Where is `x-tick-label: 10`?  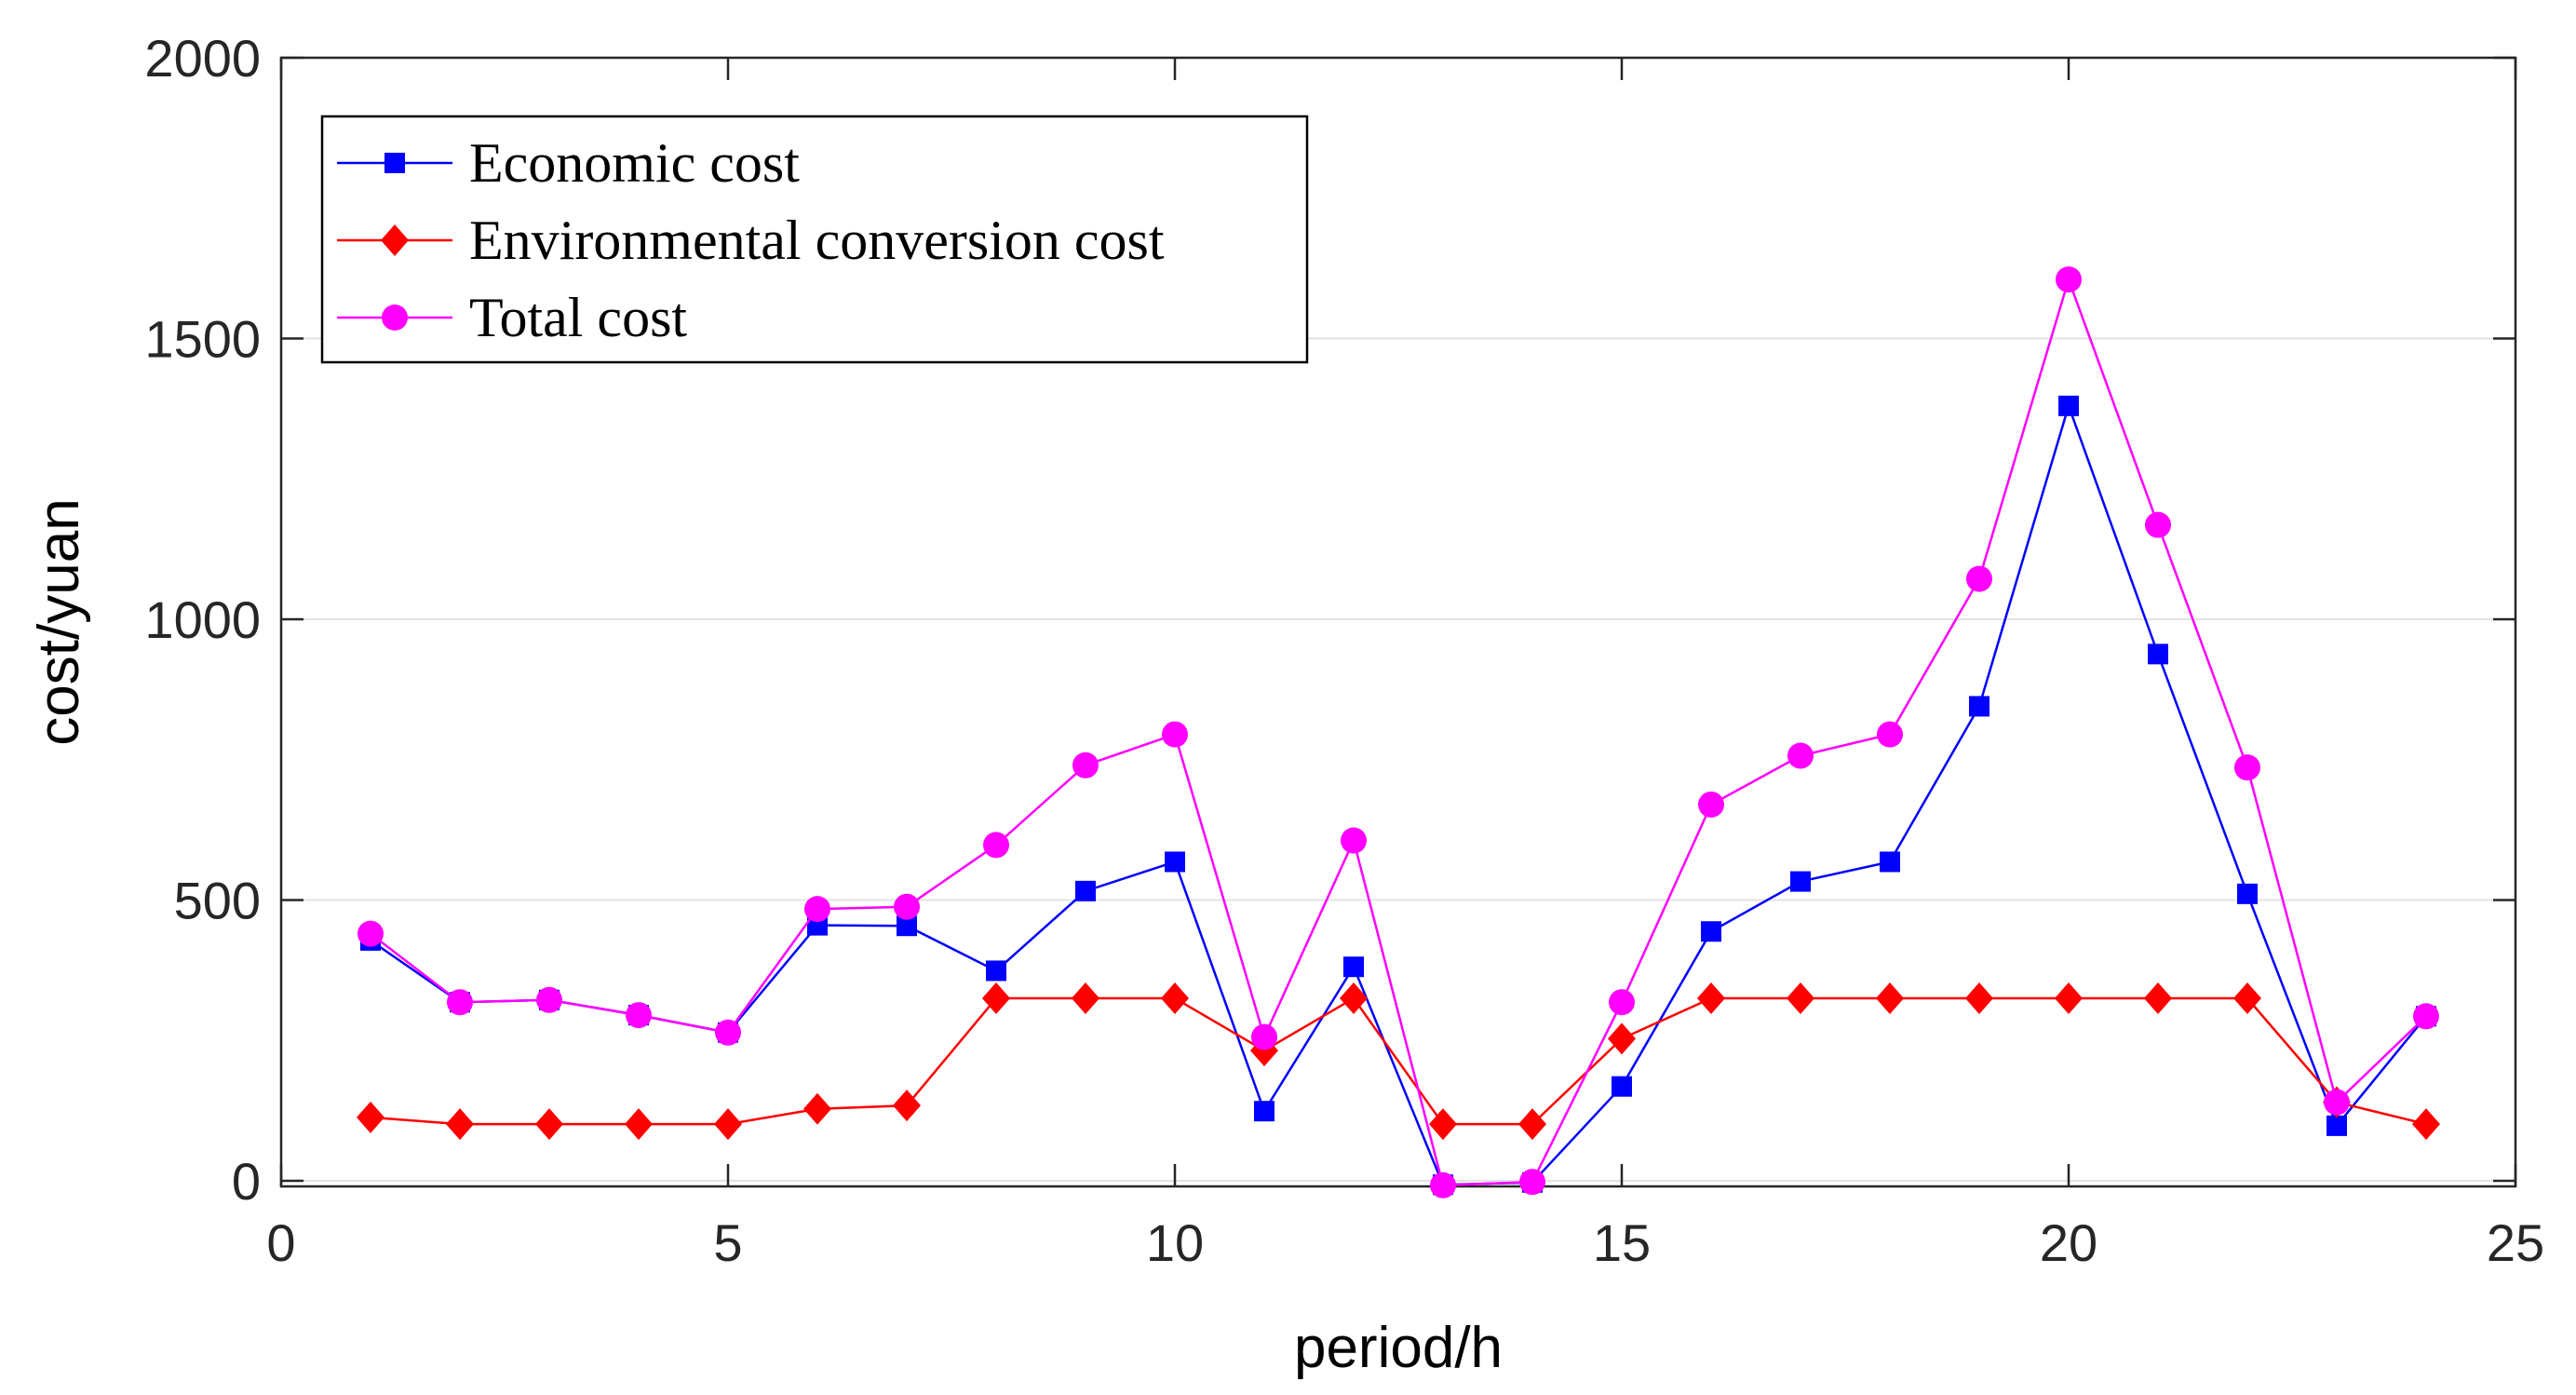 x-tick-label: 10 is located at coordinates (1175, 1242).